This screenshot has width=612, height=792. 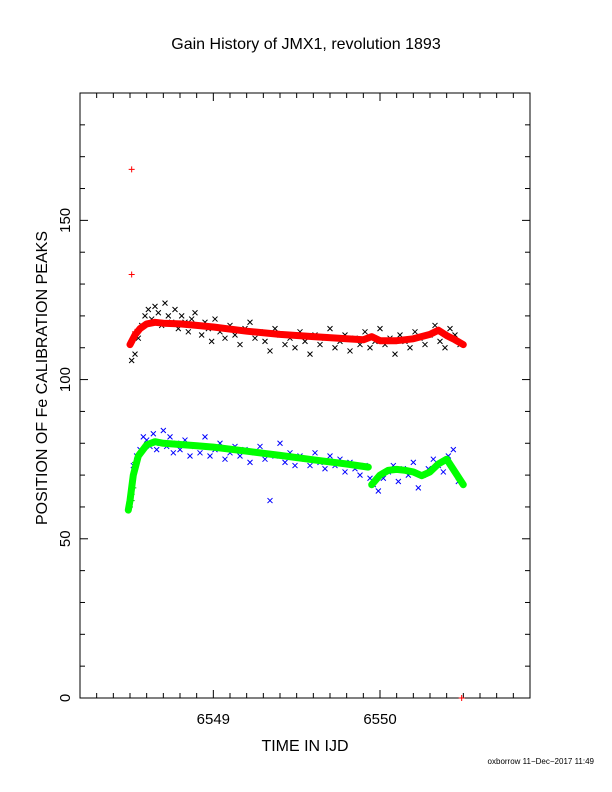 What do you see at coordinates (65, 220) in the screenshot?
I see `y-tick-label: 150` at bounding box center [65, 220].